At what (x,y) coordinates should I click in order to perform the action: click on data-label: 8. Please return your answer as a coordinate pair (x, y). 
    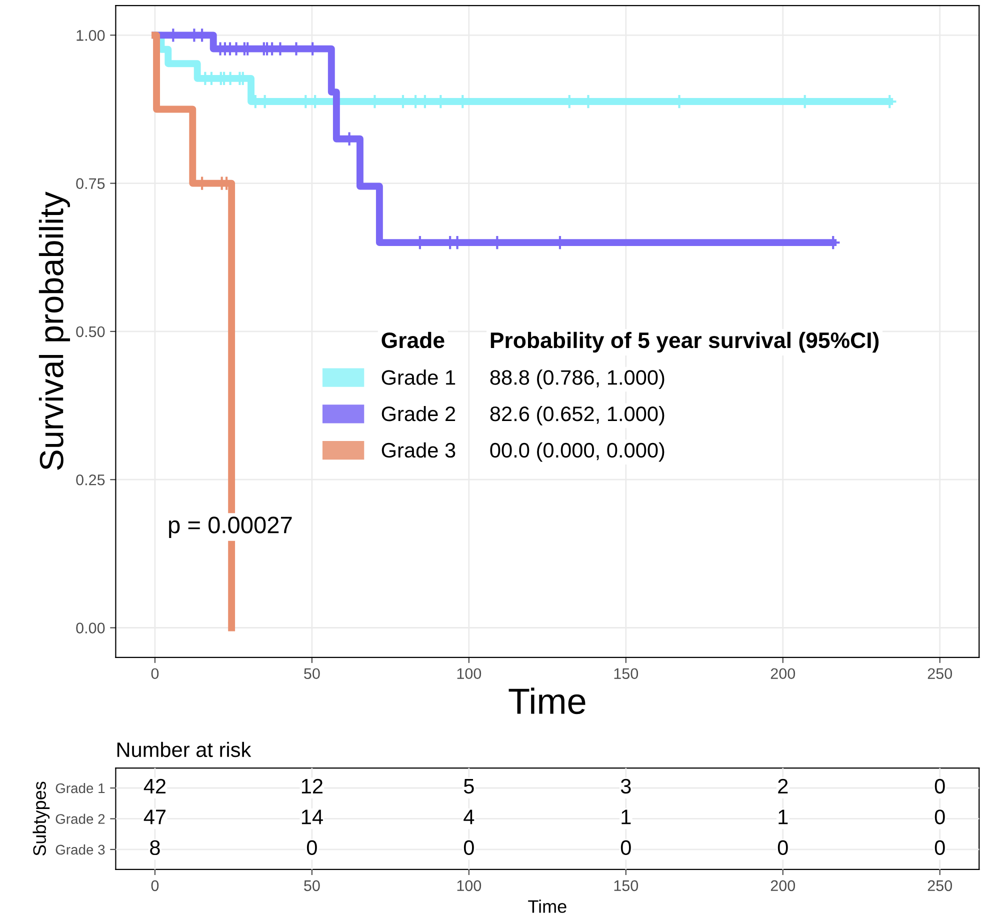
    Looking at the image, I should click on (155, 848).